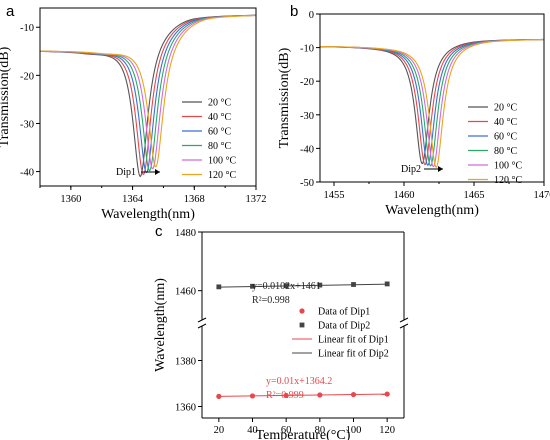 This screenshot has width=550, height=440. What do you see at coordinates (311, 15) in the screenshot?
I see `y-tick-label-0: 0` at bounding box center [311, 15].